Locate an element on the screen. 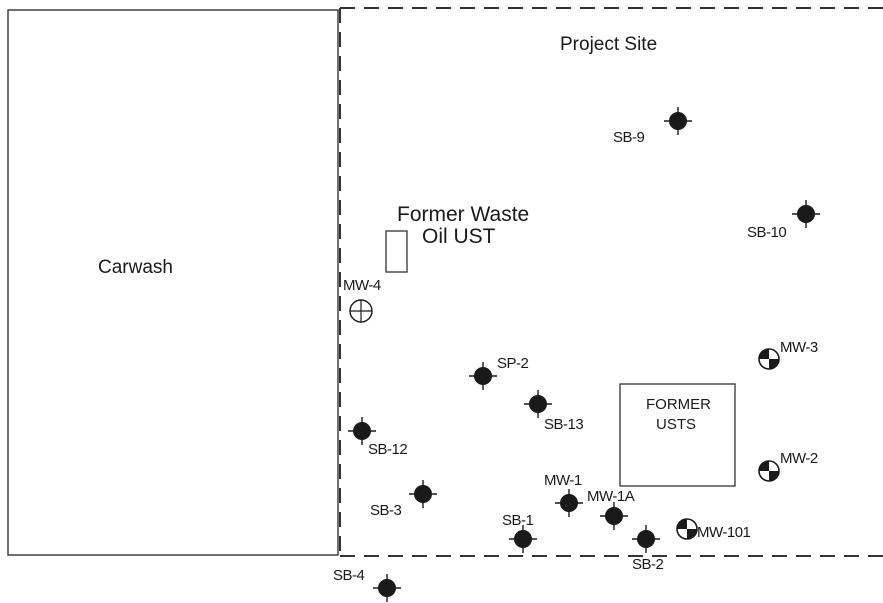 The image size is (883, 603). point-label-sb-1: SB-1 is located at coordinates (518, 520).